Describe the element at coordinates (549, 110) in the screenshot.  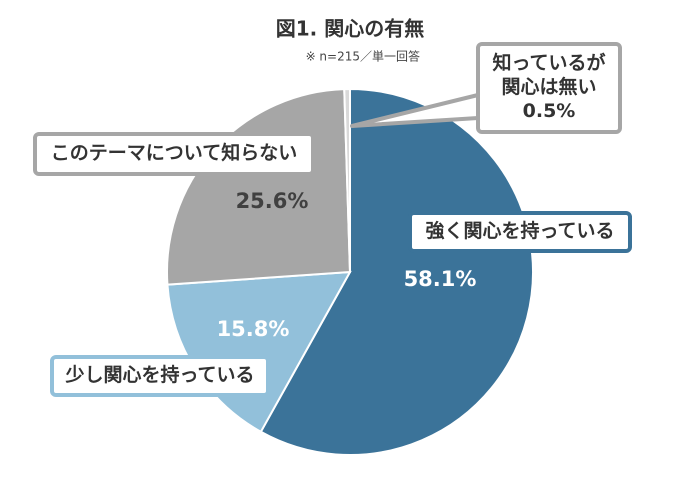
I see `value-label: 0.5%` at that location.